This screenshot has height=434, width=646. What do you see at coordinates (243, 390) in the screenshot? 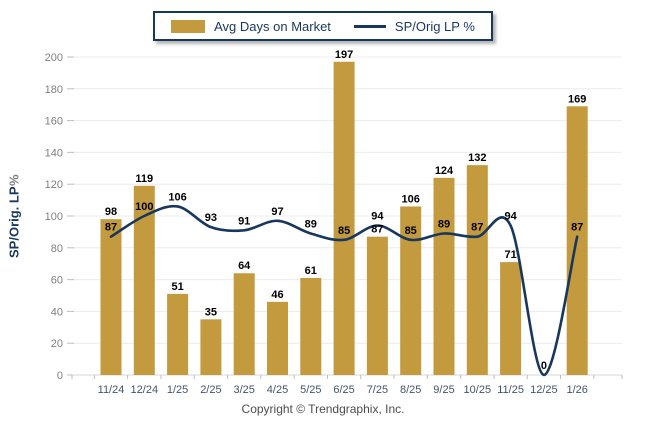
I see `x-tick-label: 3/25` at bounding box center [243, 390].